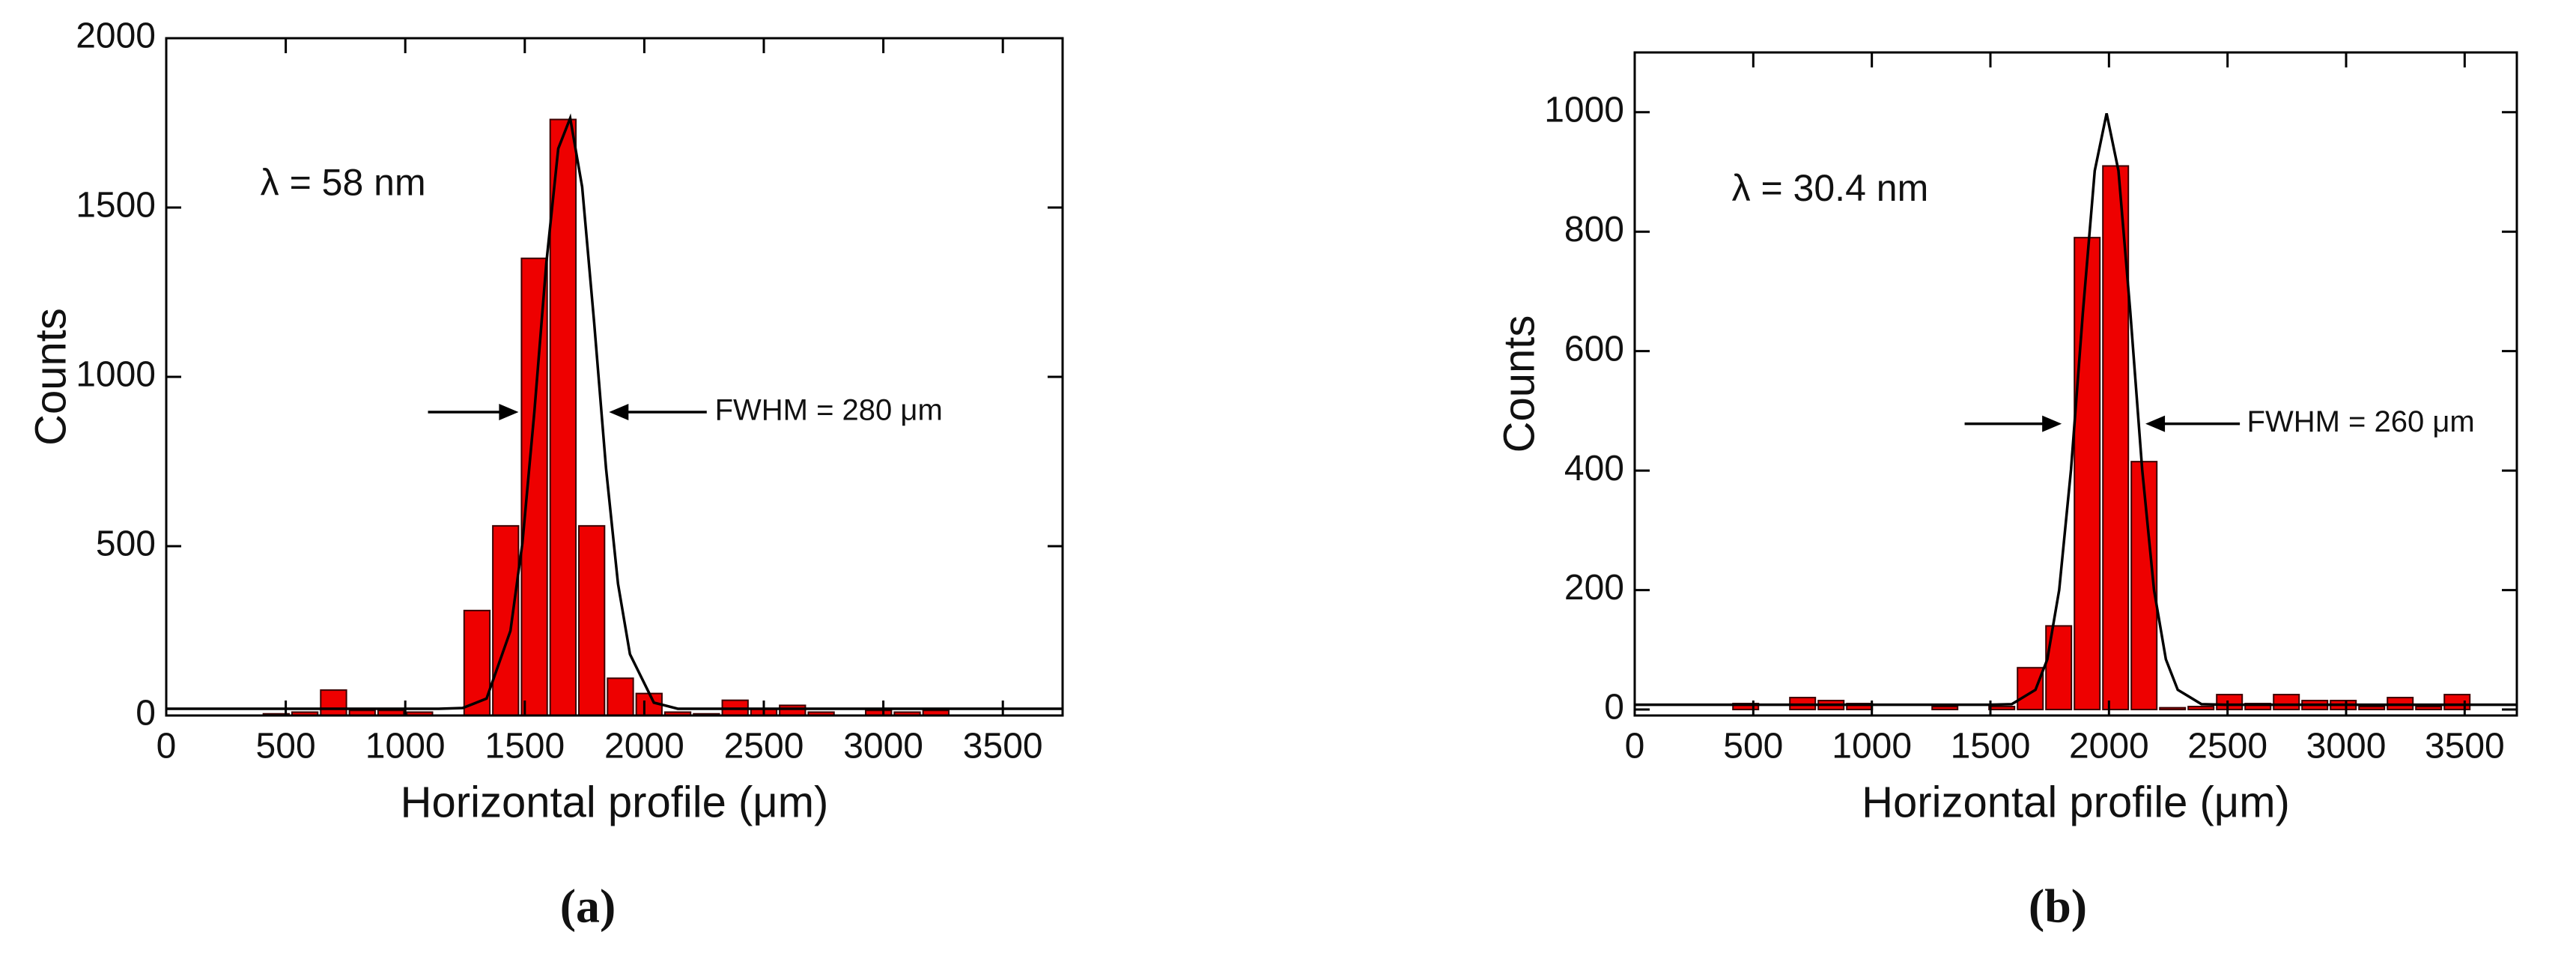 This screenshot has height=956, width=2576. What do you see at coordinates (1594, 468) in the screenshot?
I see `y-tick-label: 400` at bounding box center [1594, 468].